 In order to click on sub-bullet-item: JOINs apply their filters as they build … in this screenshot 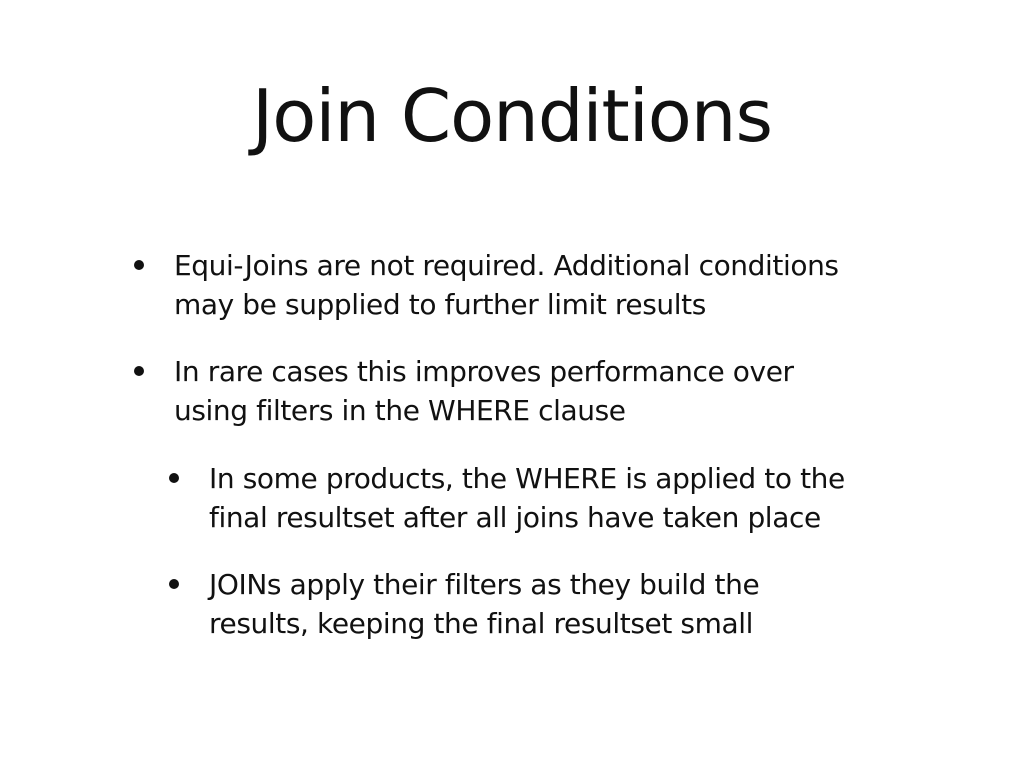, I will do `click(464, 604)`.